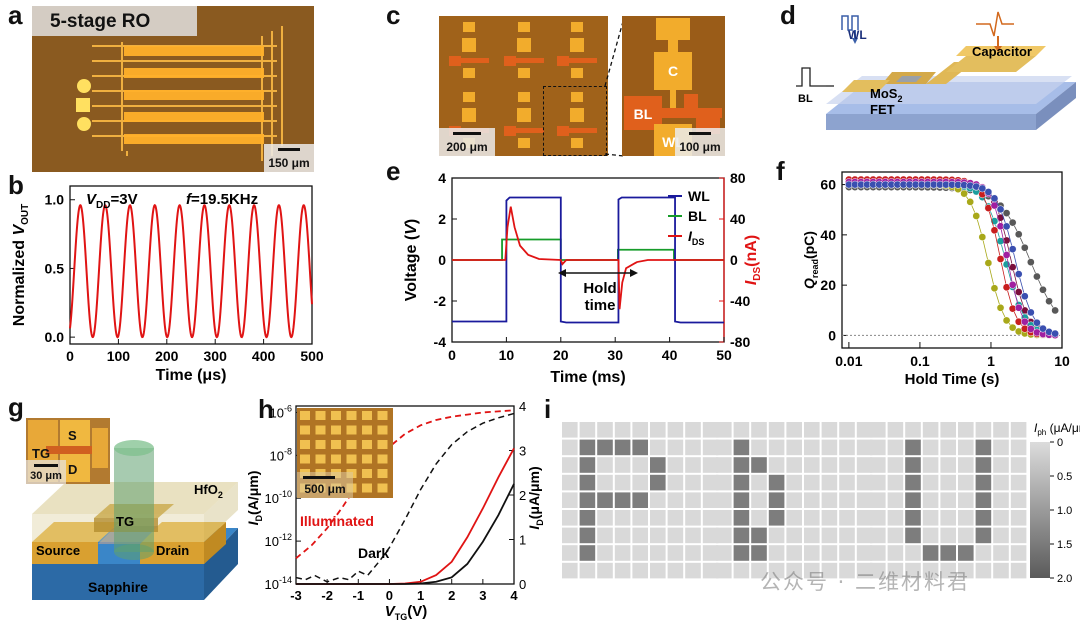 This screenshot has width=1080, height=622. I want to click on memory-cell-drawing: C BL WL, so click(673, 86).